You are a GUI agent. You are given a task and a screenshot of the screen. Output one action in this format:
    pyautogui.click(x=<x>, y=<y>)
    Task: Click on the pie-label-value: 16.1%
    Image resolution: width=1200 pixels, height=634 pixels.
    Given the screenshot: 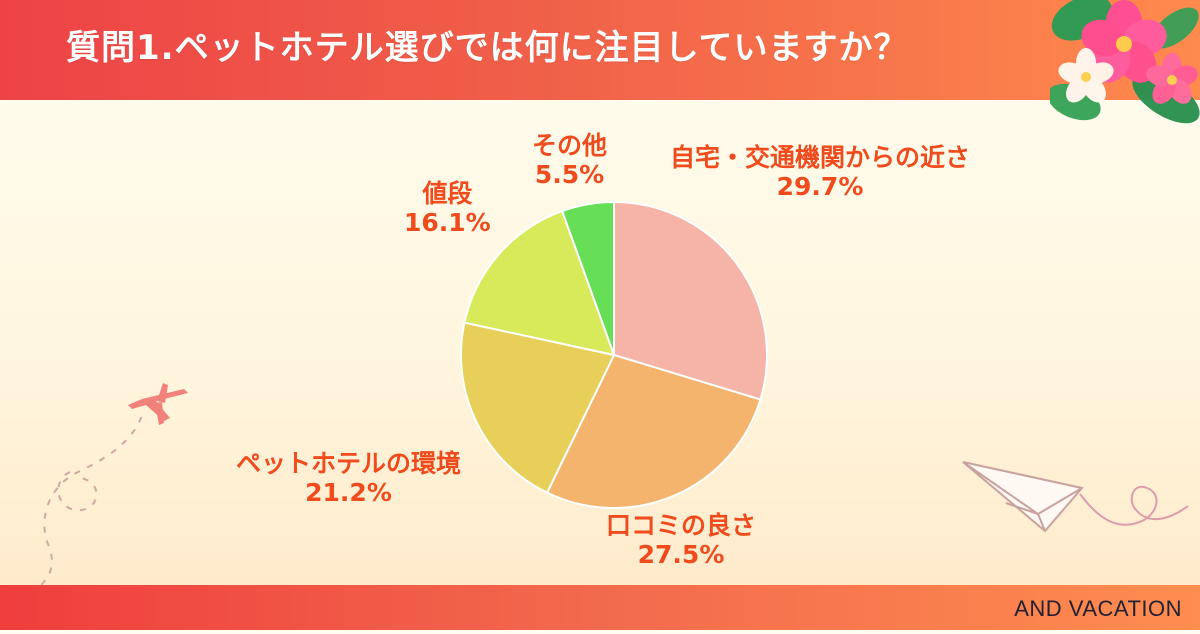 What is the action you would take?
    pyautogui.click(x=447, y=222)
    